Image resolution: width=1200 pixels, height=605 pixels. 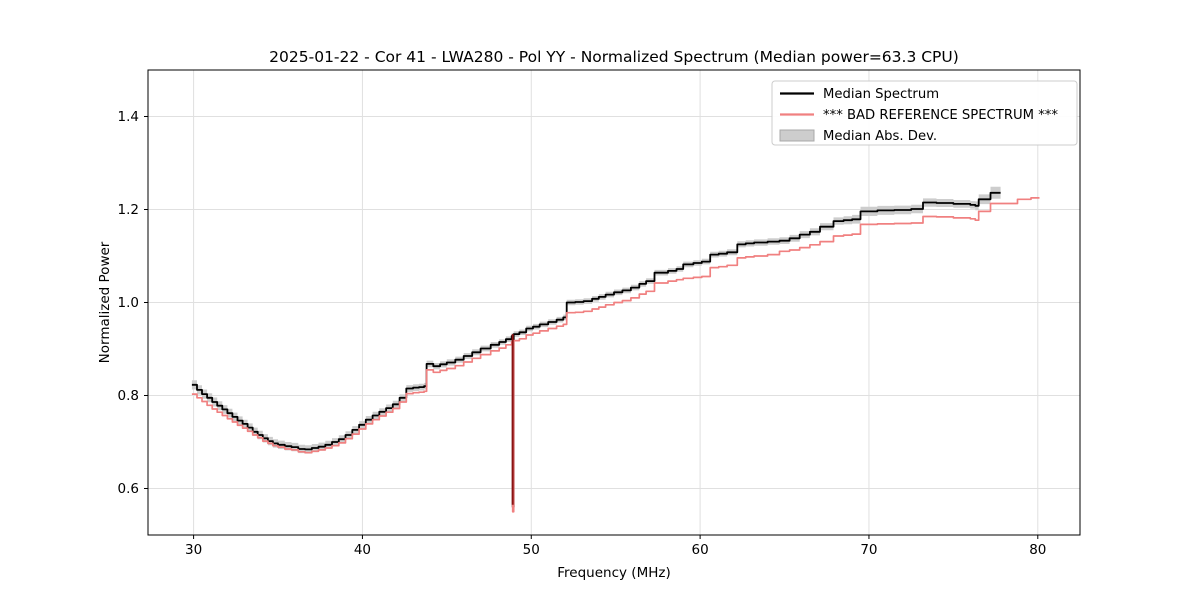 I want to click on x-axis-label: Frequency (MHz), so click(x=613, y=573).